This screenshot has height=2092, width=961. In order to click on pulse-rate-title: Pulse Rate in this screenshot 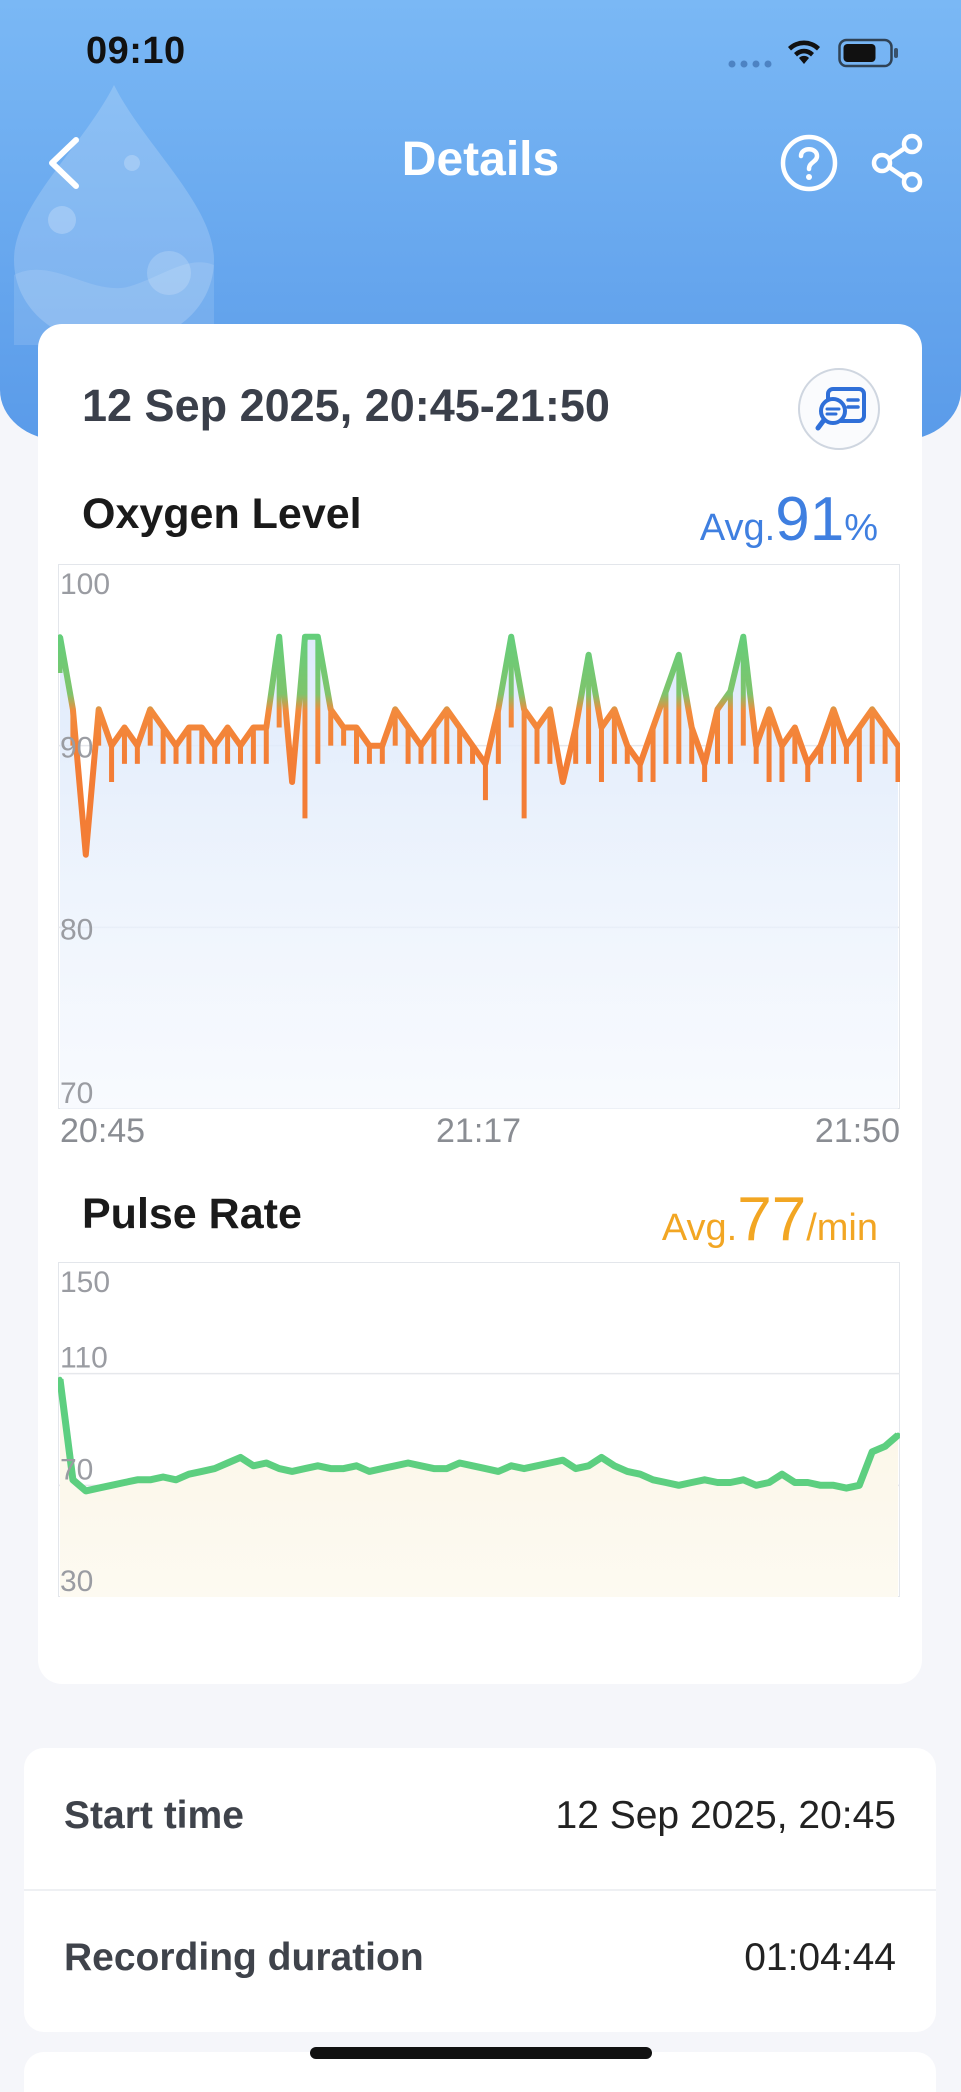, I will do `click(192, 1214)`.